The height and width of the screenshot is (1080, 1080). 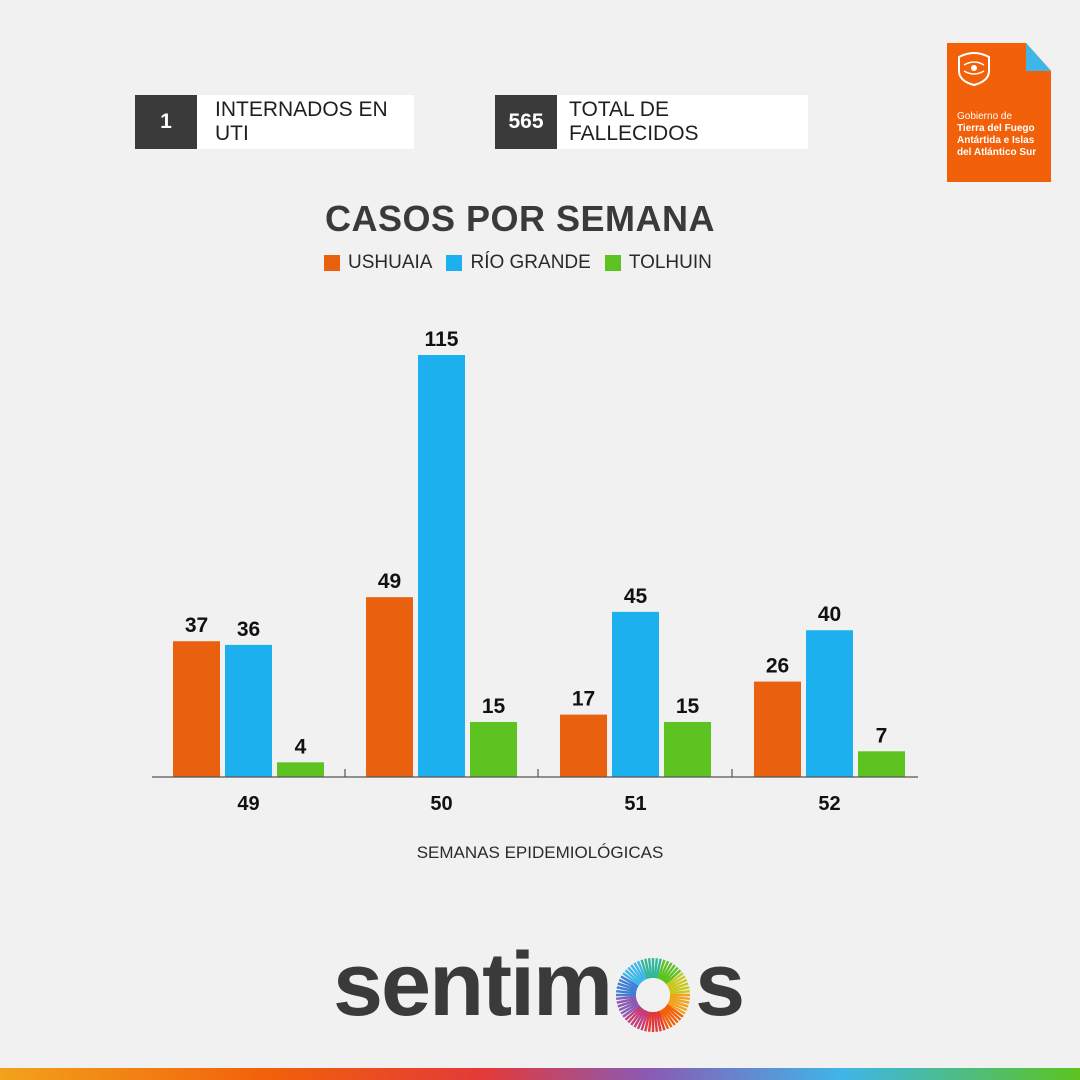 What do you see at coordinates (997, 152) in the screenshot?
I see `gov-line-4: del Atlántico Sur` at bounding box center [997, 152].